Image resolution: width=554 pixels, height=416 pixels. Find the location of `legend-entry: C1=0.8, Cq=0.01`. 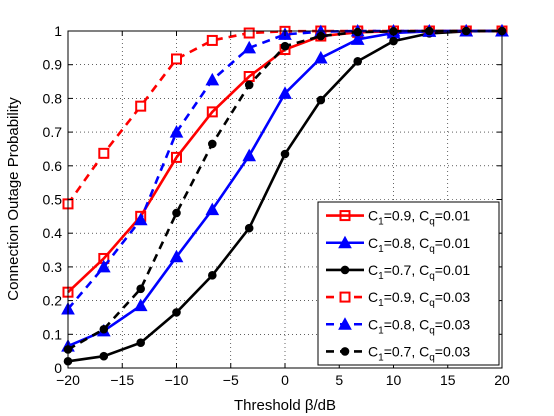

legend-entry: C1=0.8, Cq=0.01 is located at coordinates (398, 245).